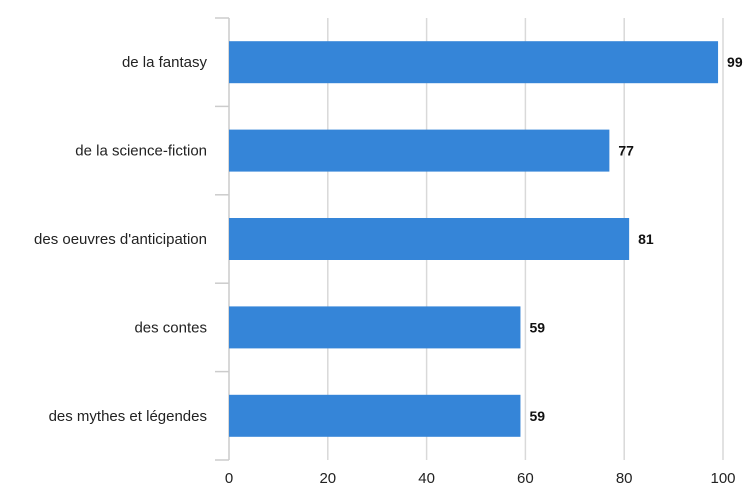 This screenshot has height=486, width=753. I want to click on category-label: des contes, so click(170, 327).